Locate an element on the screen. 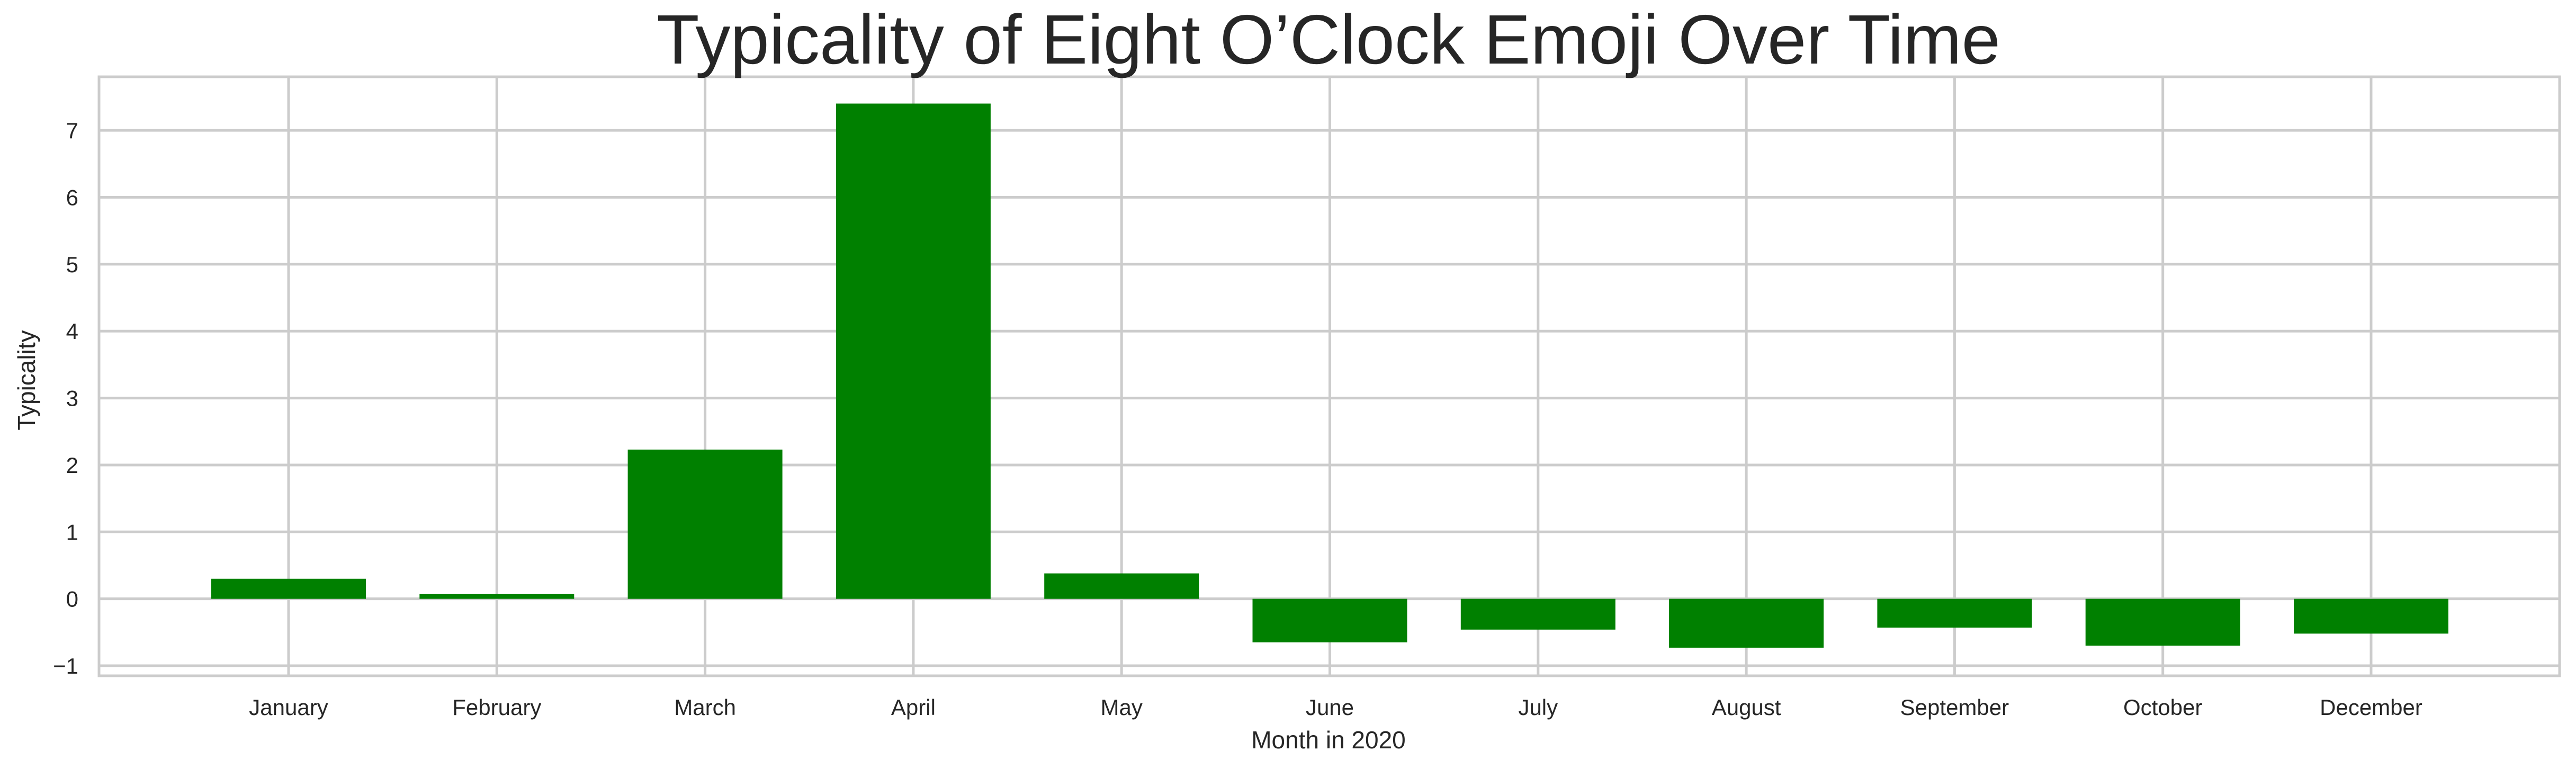  x-tick-label: March is located at coordinates (705, 707).